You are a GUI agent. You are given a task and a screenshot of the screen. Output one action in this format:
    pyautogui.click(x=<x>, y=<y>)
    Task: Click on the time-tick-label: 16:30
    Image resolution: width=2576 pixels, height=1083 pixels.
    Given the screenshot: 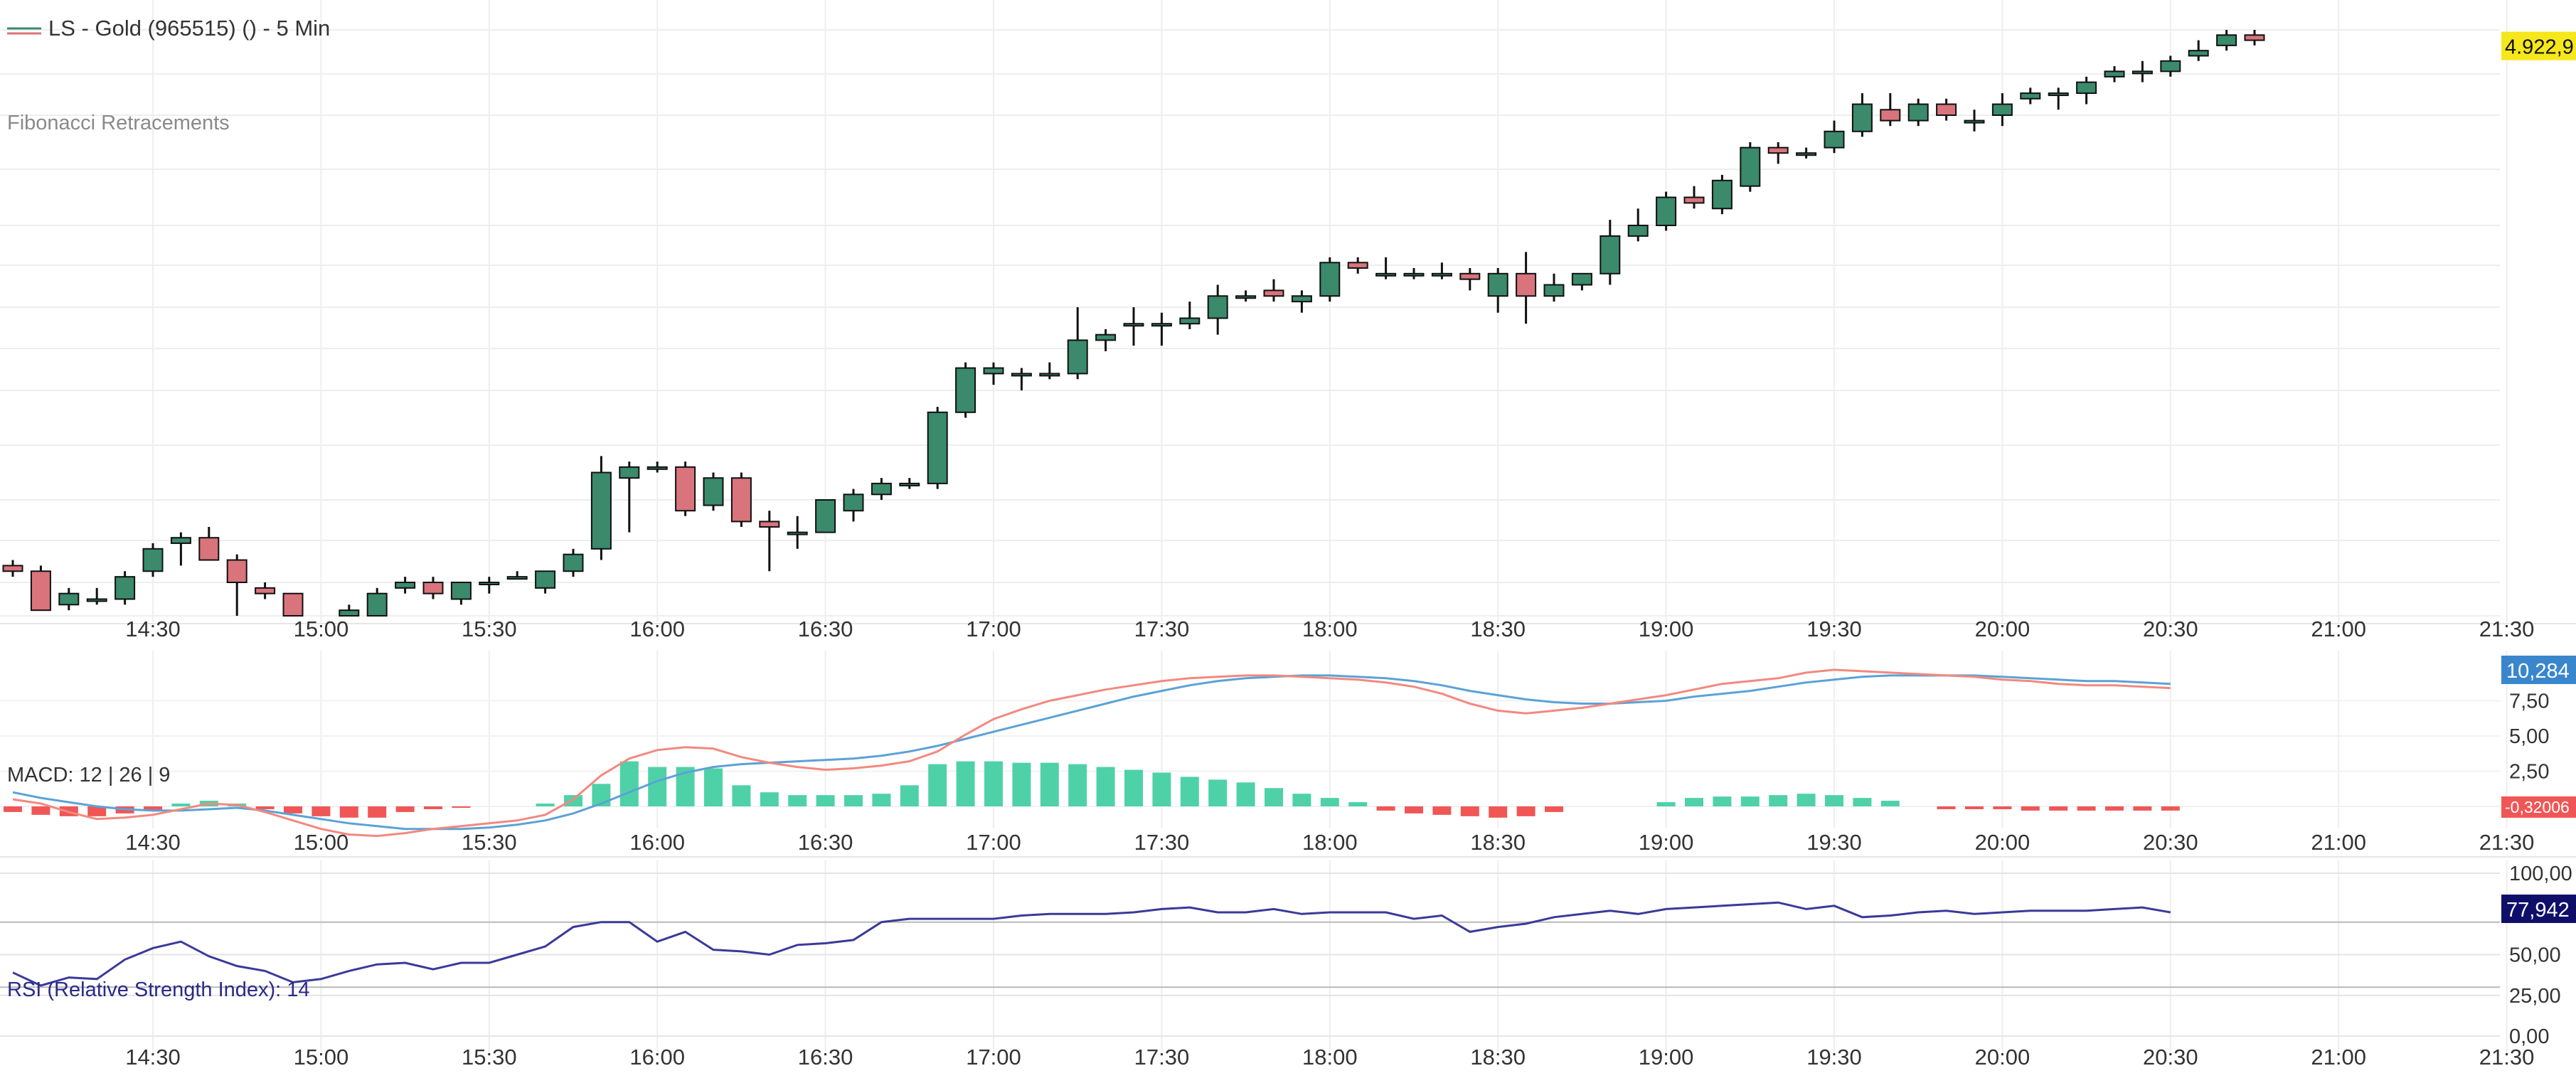 What is the action you would take?
    pyautogui.click(x=825, y=1057)
    